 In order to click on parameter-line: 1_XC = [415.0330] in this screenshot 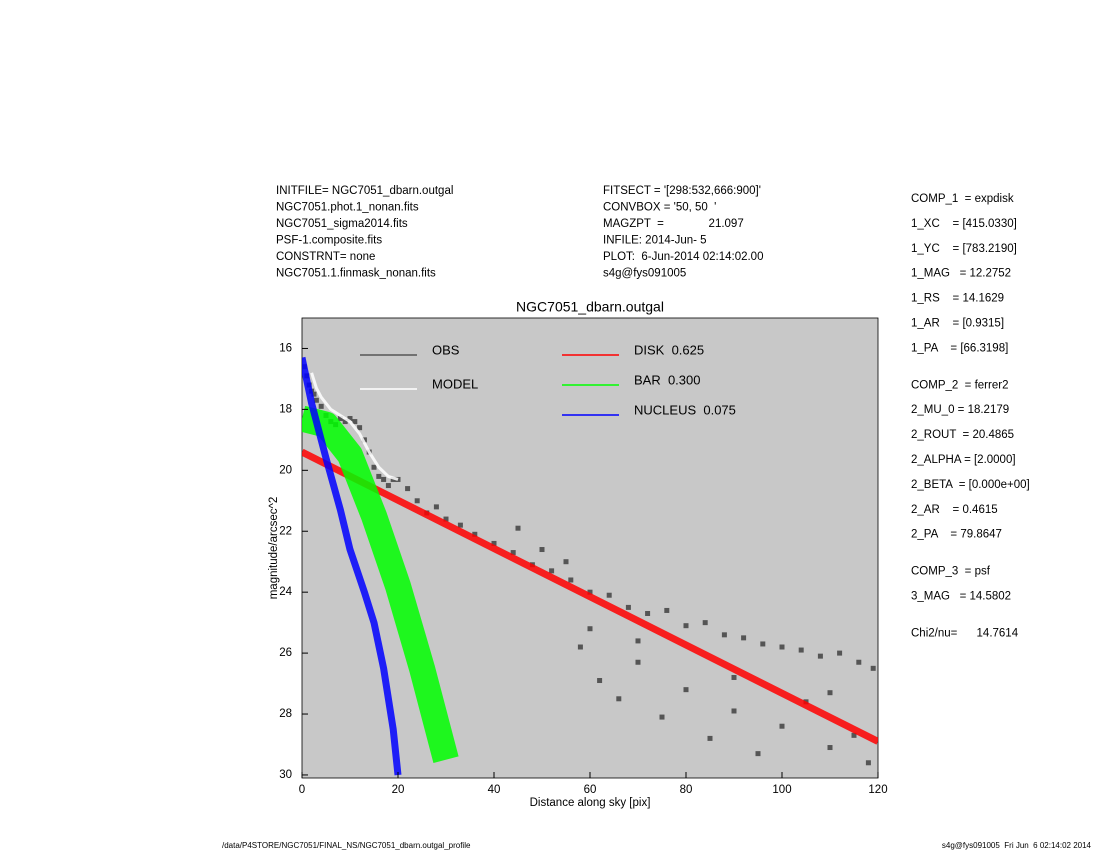, I will do `click(964, 224)`.